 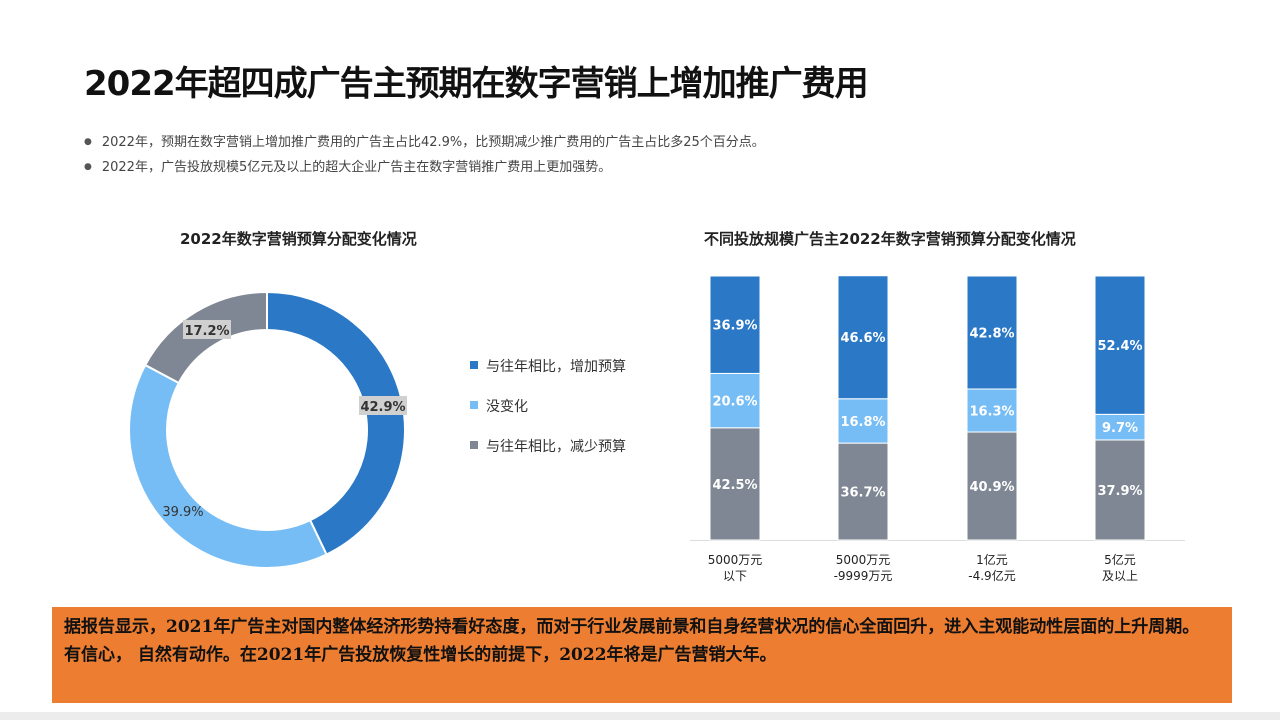 What do you see at coordinates (476, 84) in the screenshot?
I see `page-title: 2022年超四成广告主预期在数字营销上增加推广费用` at bounding box center [476, 84].